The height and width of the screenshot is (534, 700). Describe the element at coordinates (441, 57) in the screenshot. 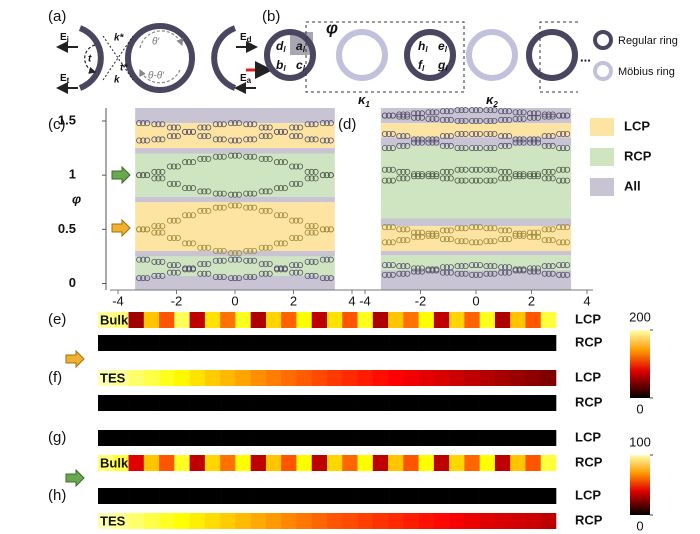

I see `unit-cell-box` at that location.